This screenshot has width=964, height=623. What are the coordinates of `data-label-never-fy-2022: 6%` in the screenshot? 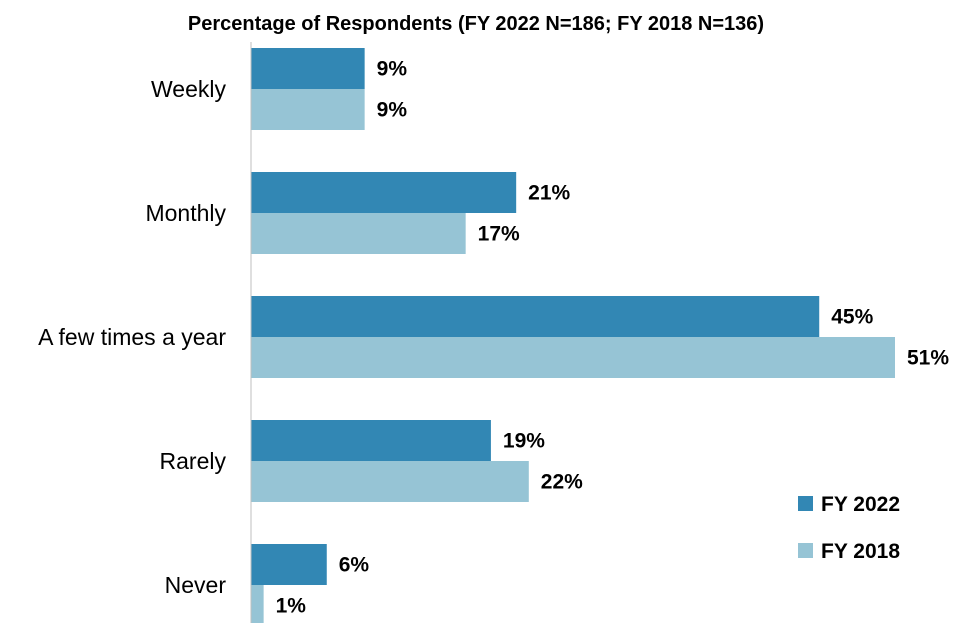 It's located at (354, 565).